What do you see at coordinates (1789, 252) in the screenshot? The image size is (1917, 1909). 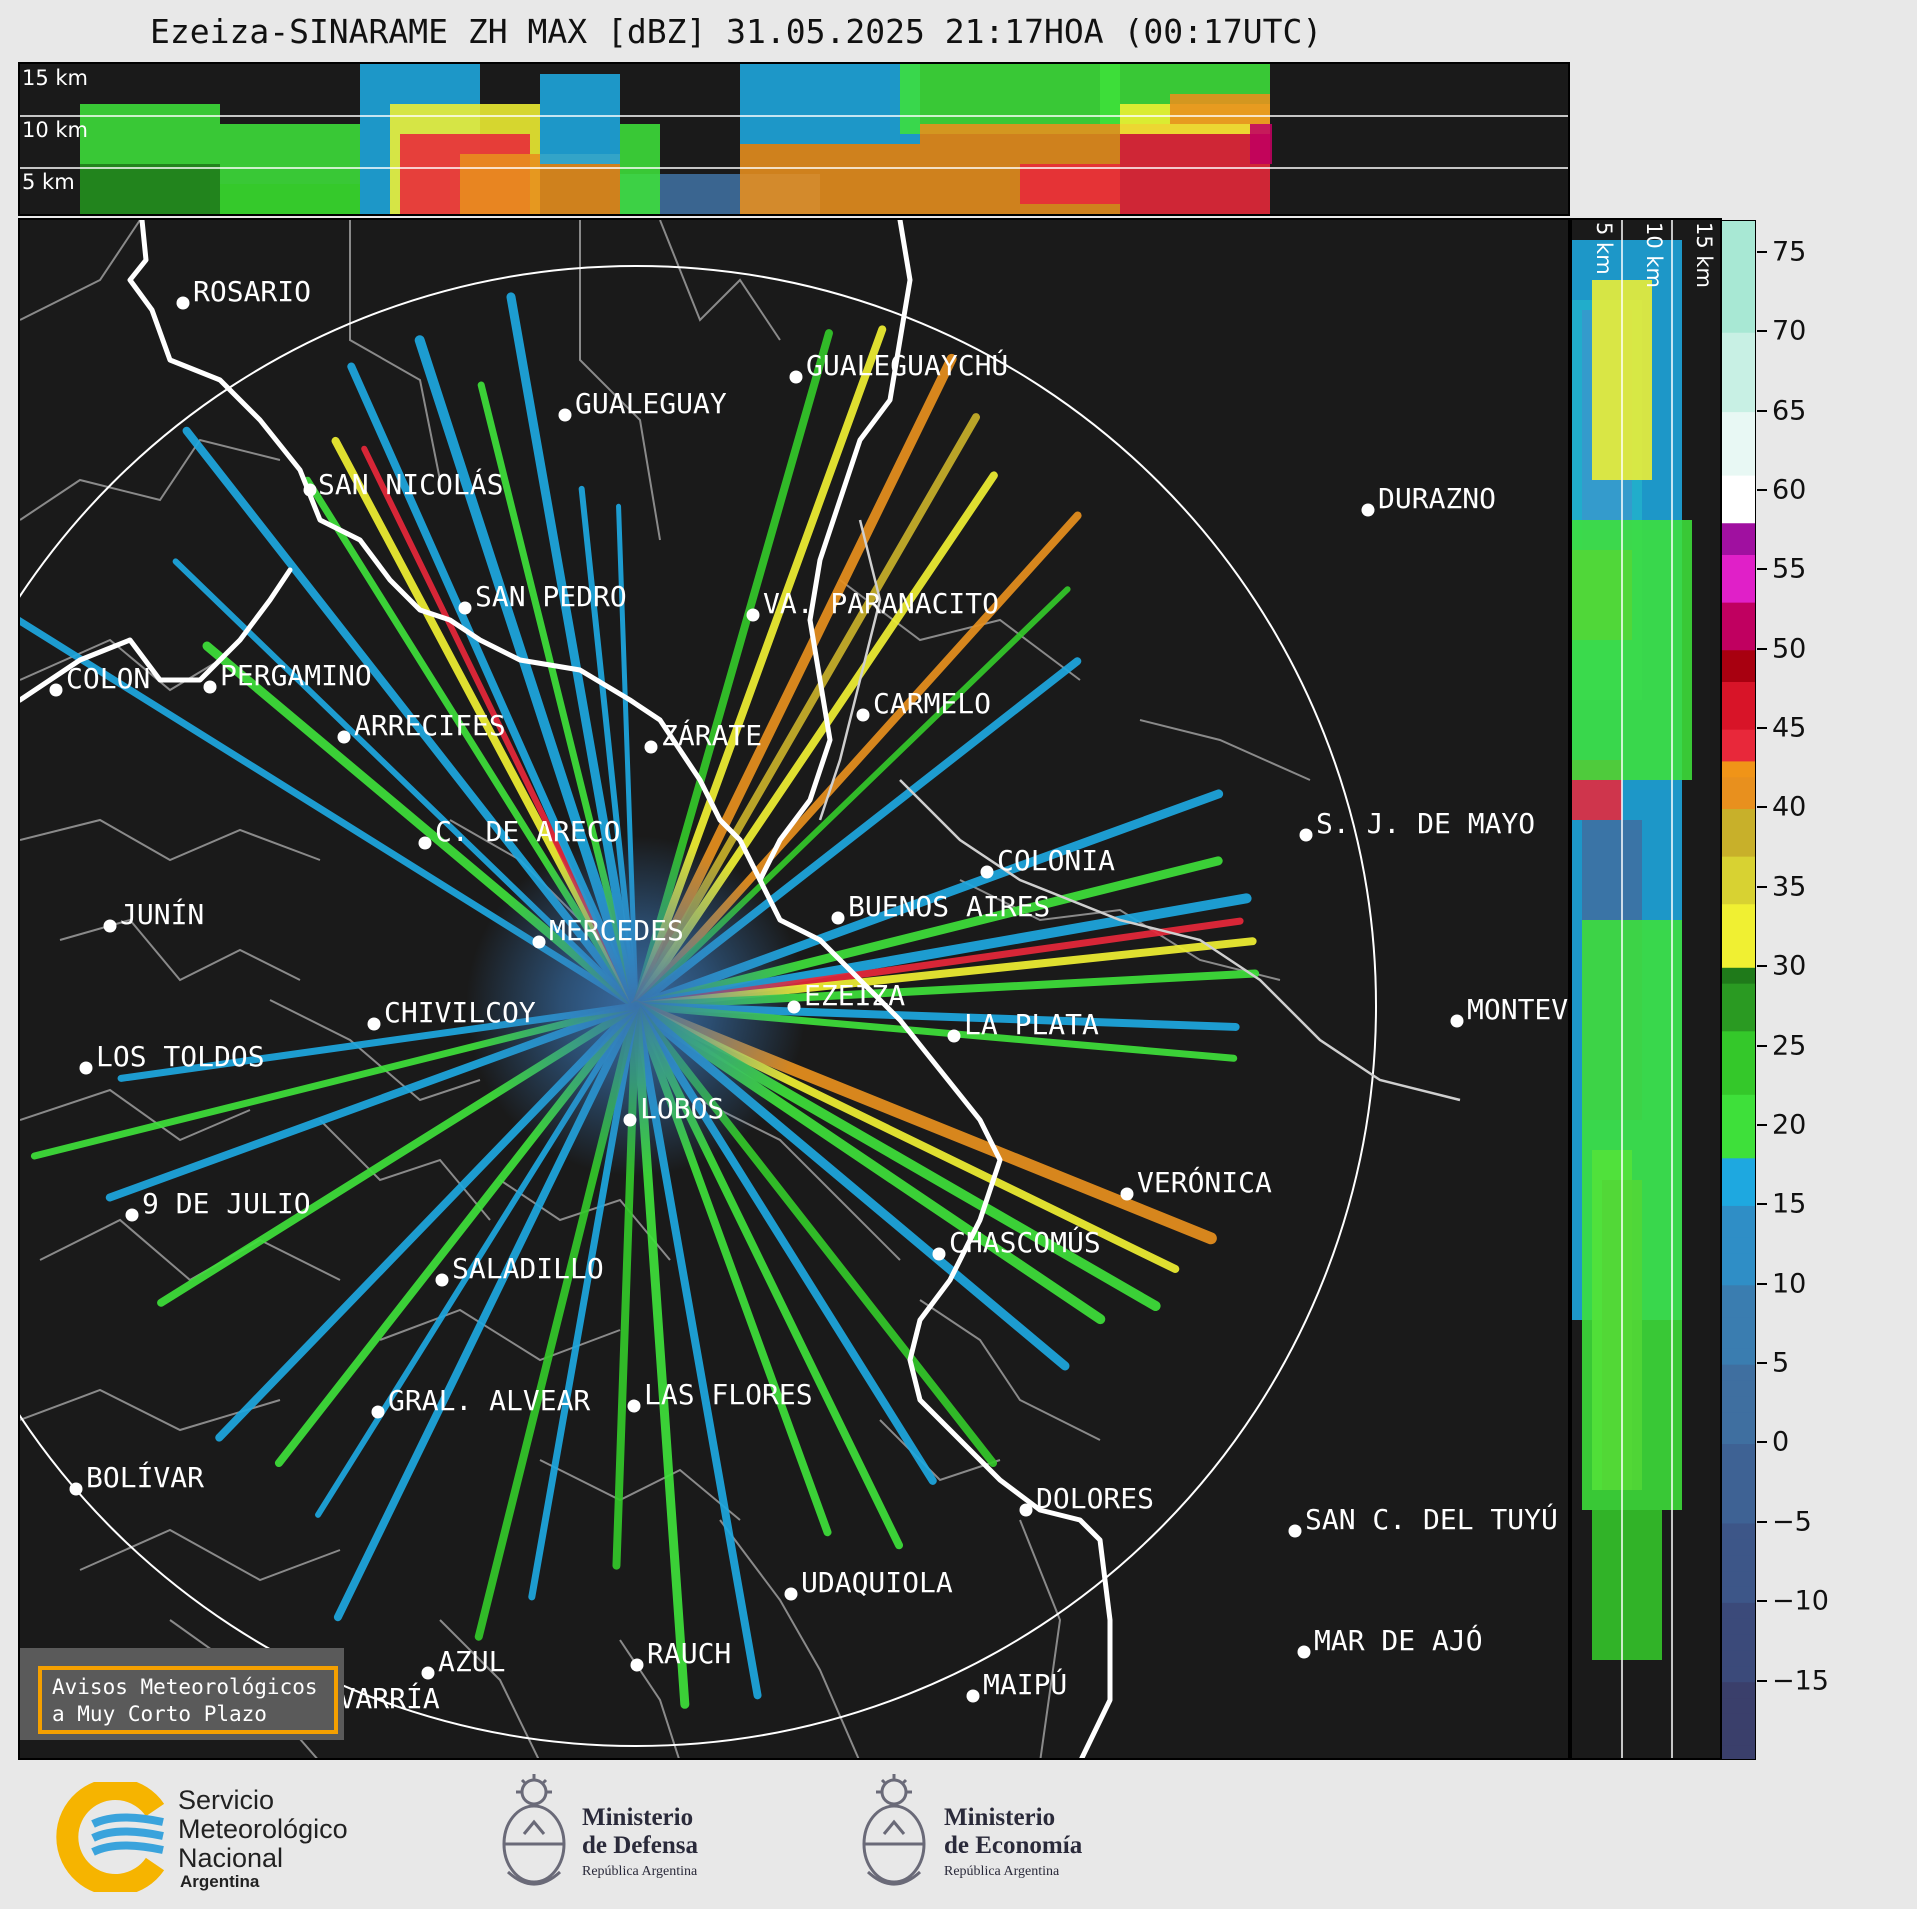 I see `colorbar-tick-label: 75` at bounding box center [1789, 252].